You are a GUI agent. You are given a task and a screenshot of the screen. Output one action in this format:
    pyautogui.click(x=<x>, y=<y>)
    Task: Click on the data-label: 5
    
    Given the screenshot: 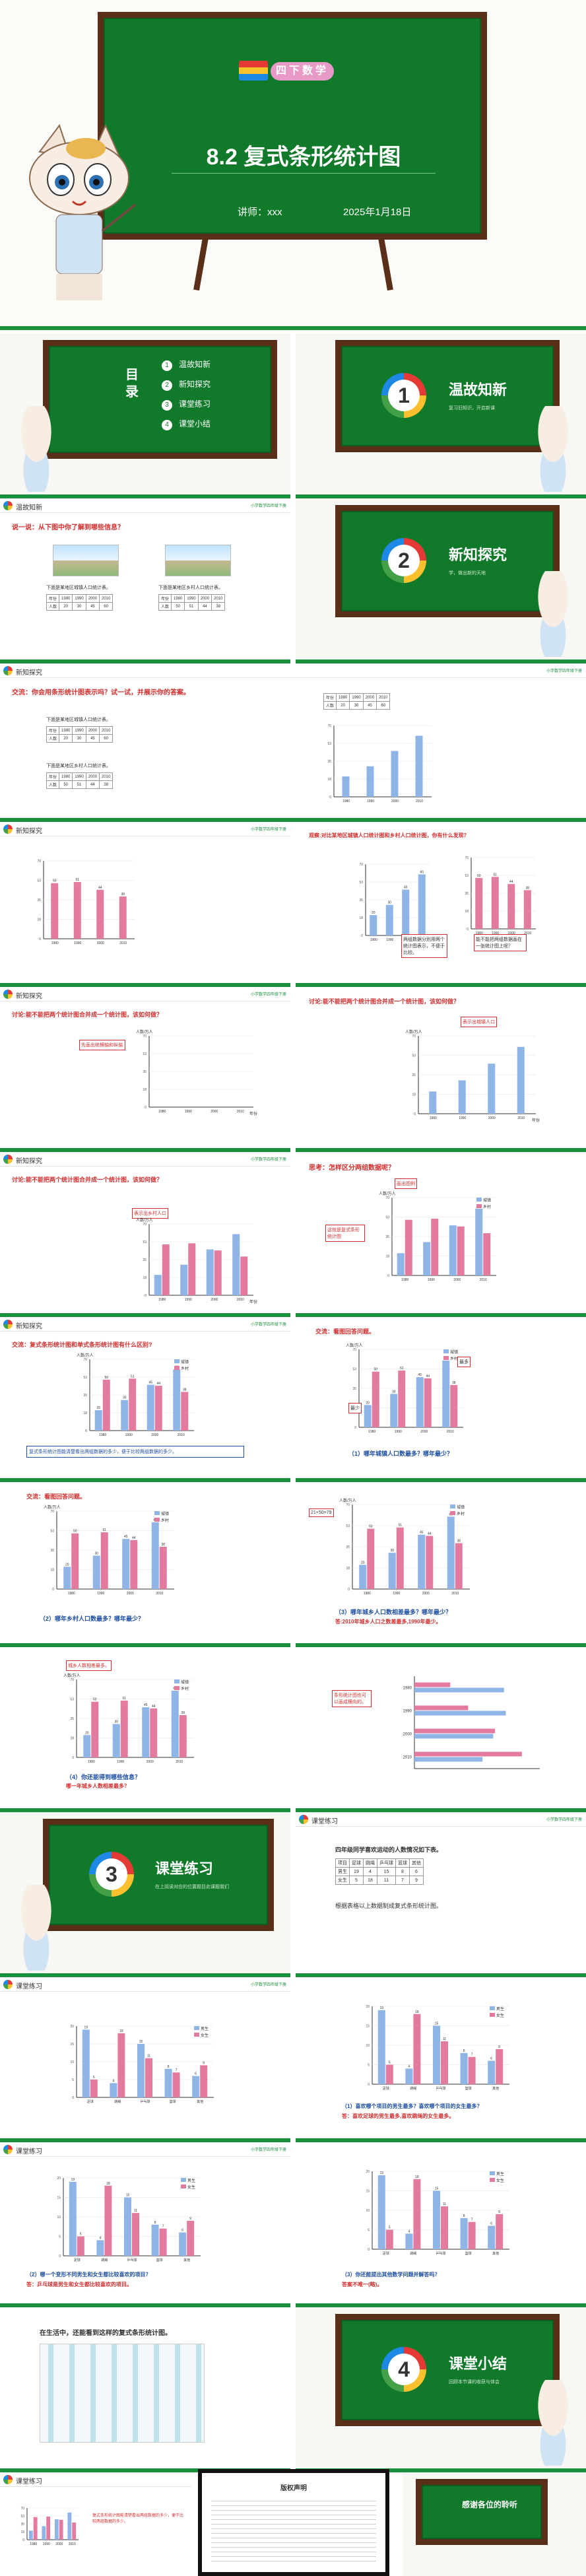 What is the action you would take?
    pyautogui.click(x=390, y=2063)
    